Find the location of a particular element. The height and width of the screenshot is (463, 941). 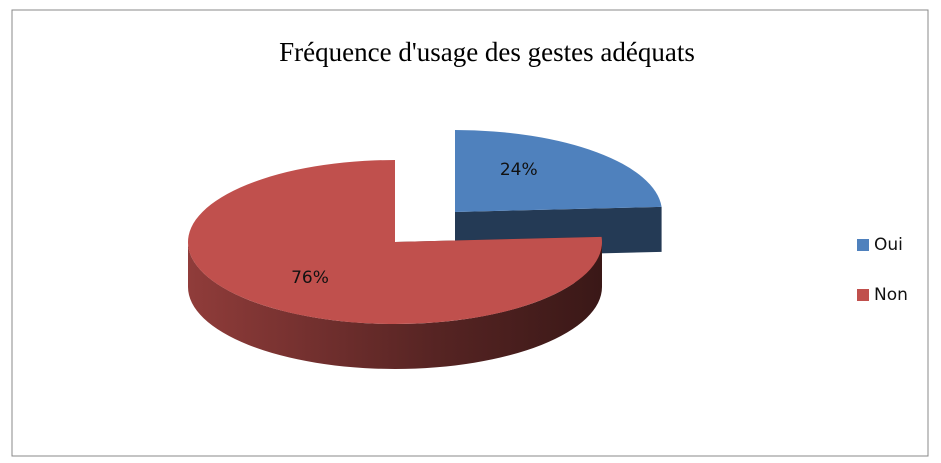

data-label: 24% is located at coordinates (519, 170).